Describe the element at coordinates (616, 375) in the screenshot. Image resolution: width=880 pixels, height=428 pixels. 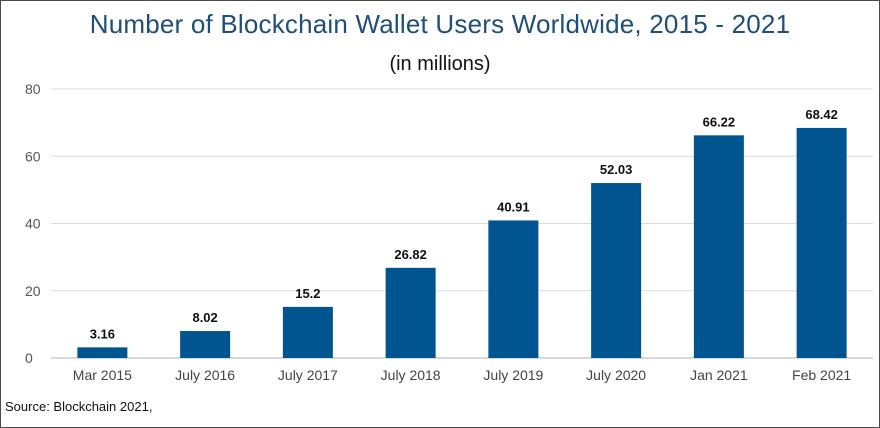
I see `x-tick-label: July 2020` at that location.